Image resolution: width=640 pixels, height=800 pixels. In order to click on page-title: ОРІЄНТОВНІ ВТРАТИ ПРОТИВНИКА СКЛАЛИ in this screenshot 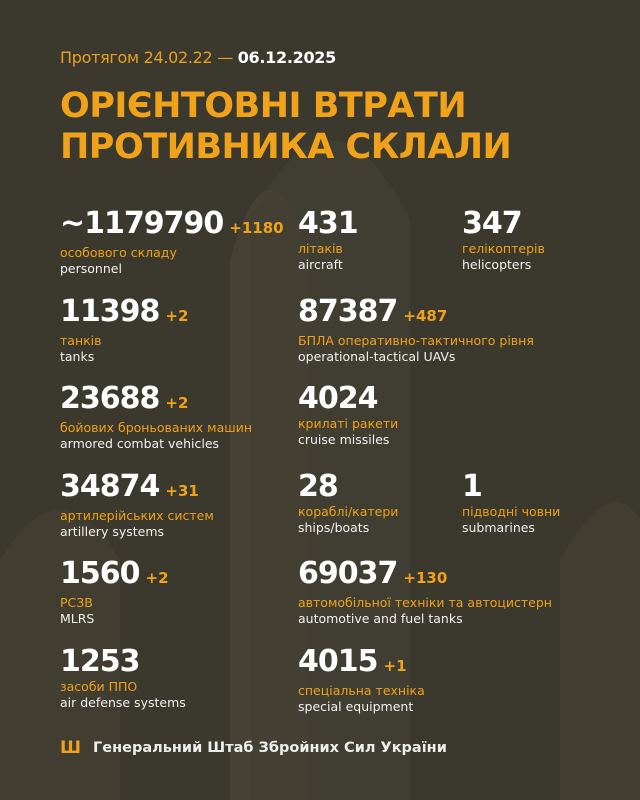, I will do `click(286, 127)`.